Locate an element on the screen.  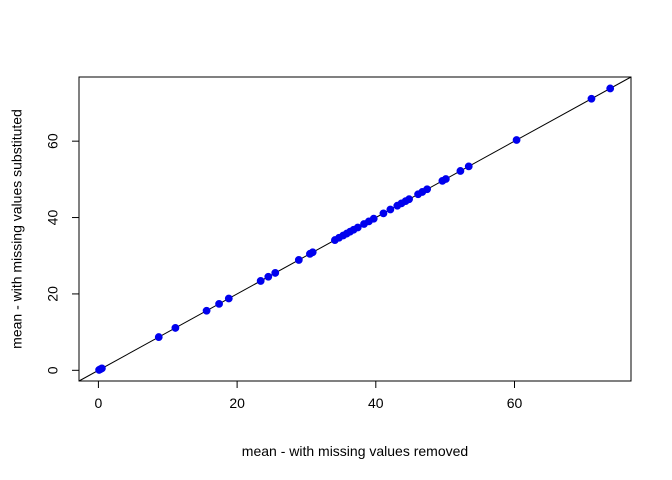
y-tick-label: 60 is located at coordinates (53, 141).